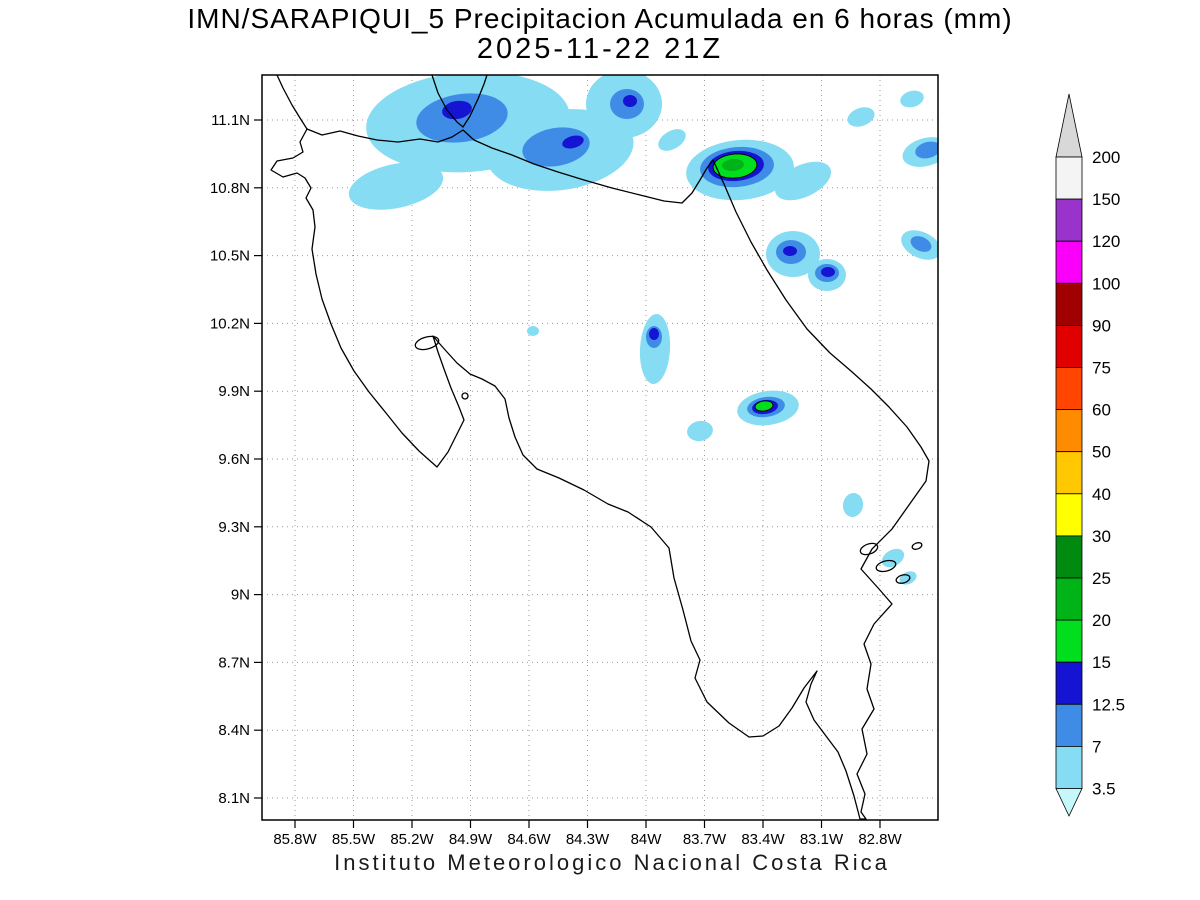 The image size is (1200, 900). I want to click on caribbean-islands, so click(891, 563).